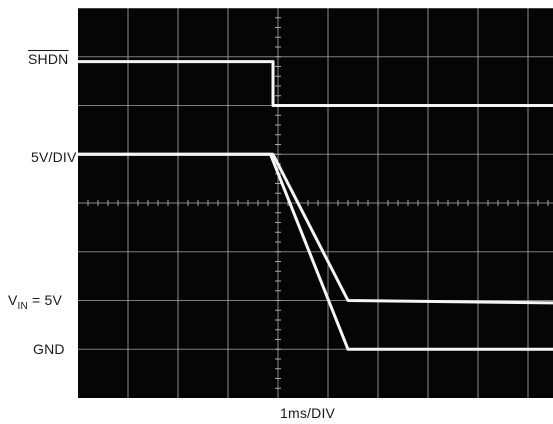 The image size is (553, 424). Describe the element at coordinates (13, 300) in the screenshot. I see `vin-prefix: V` at that location.